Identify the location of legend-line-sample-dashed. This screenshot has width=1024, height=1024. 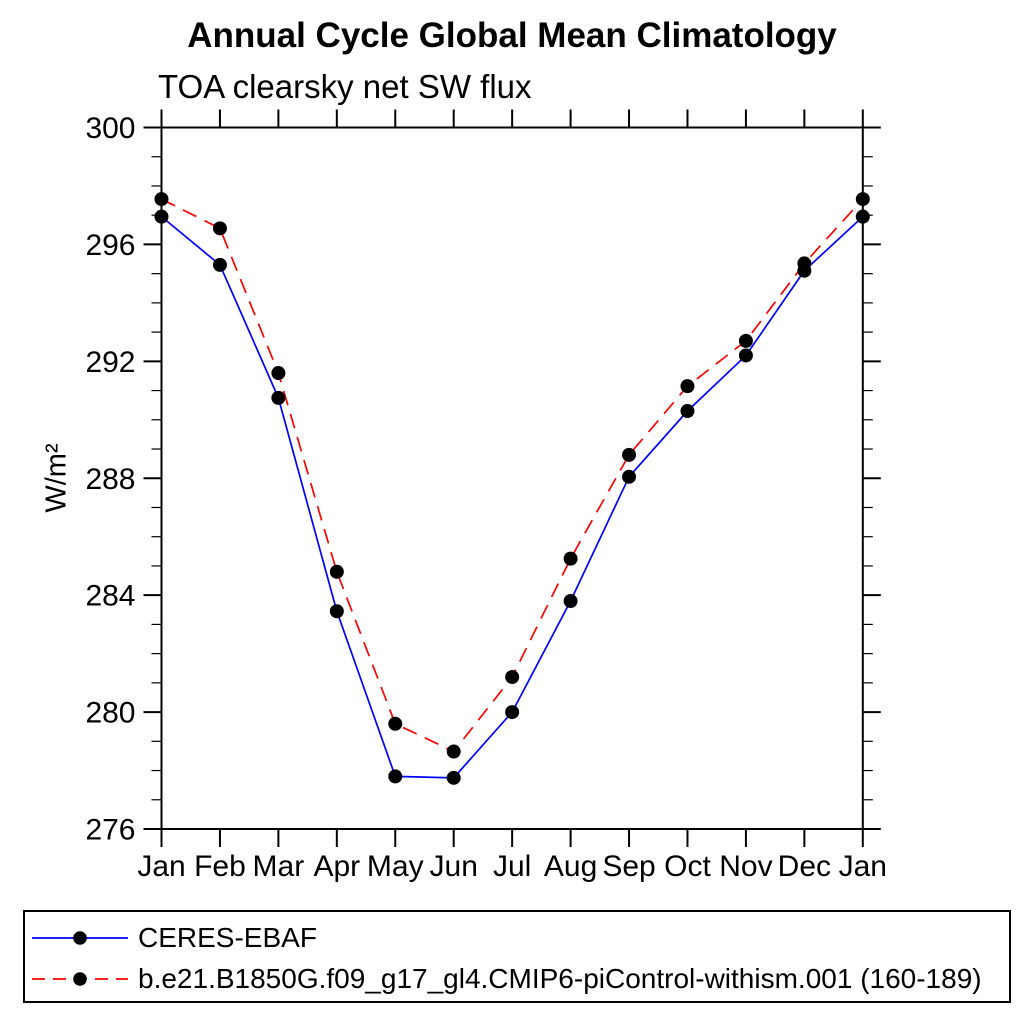
(80, 979).